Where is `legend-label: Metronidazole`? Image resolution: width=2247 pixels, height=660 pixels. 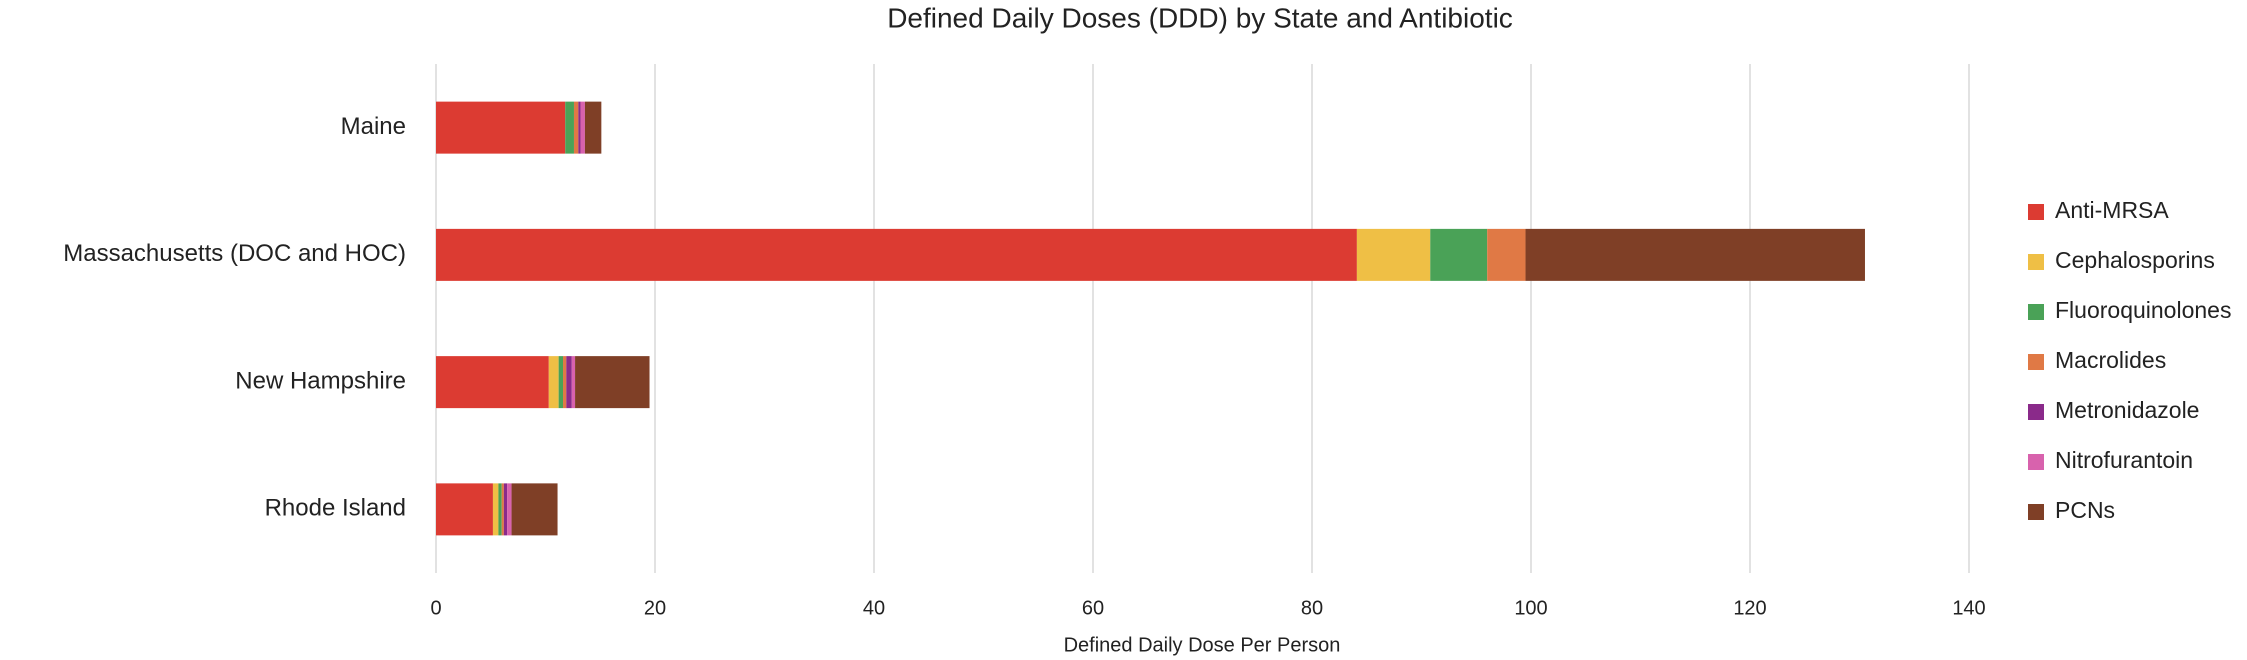 legend-label: Metronidazole is located at coordinates (2127, 410).